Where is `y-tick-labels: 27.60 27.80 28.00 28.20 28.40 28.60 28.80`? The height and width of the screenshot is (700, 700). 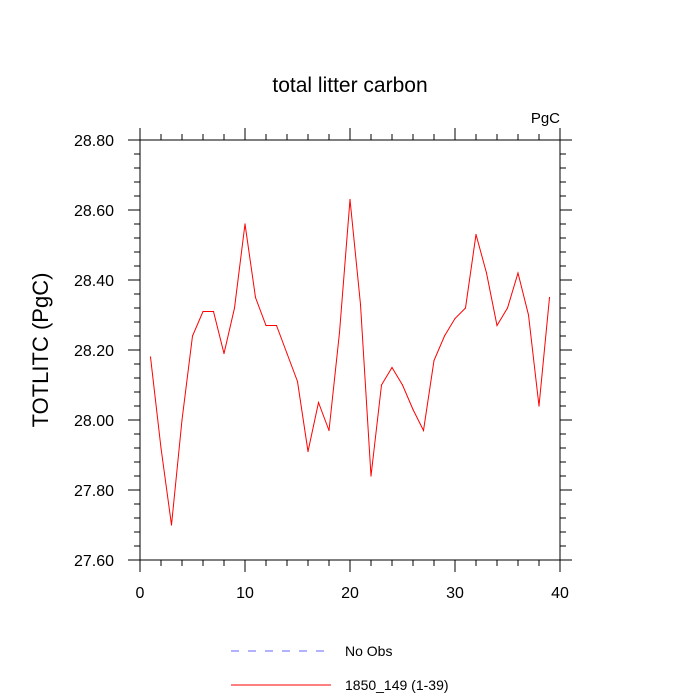
y-tick-labels: 27.60 27.80 28.00 28.20 28.40 28.60 28.80 is located at coordinates (94, 351).